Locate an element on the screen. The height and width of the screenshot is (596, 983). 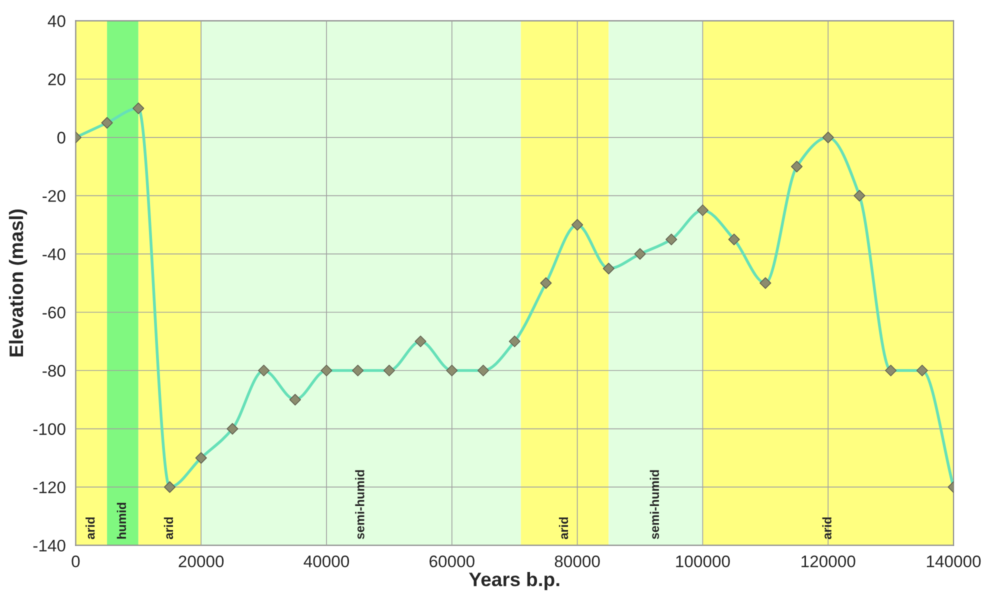
y-tick-label: -40 is located at coordinates (54, 254).